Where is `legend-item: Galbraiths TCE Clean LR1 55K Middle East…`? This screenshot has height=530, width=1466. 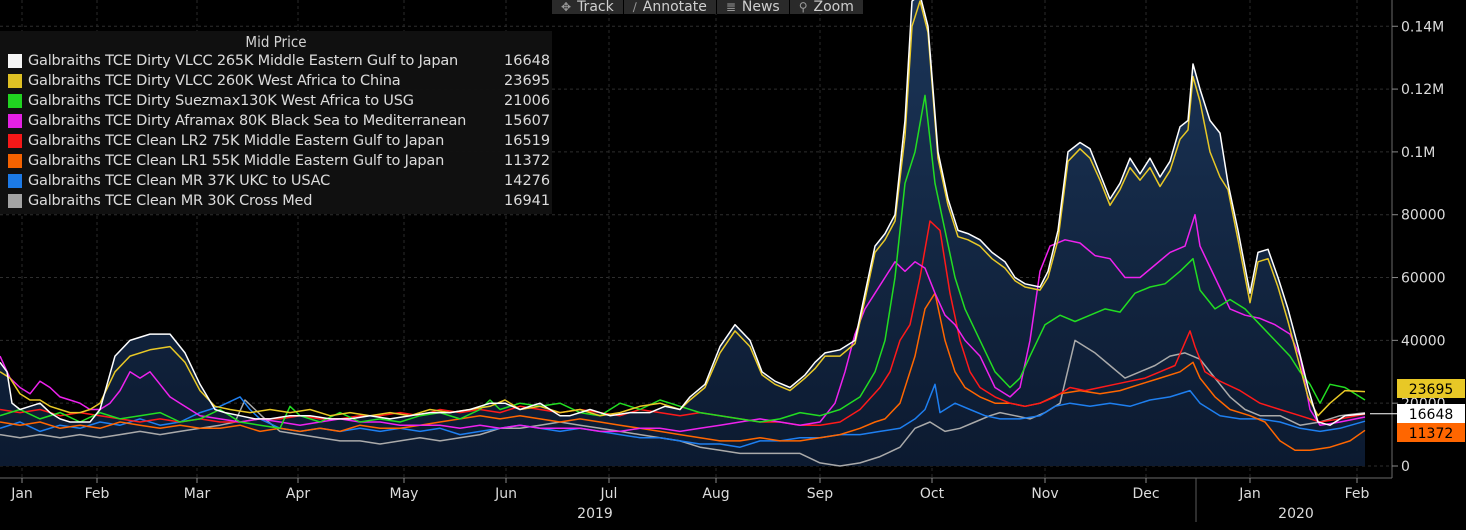
legend-item: Galbraiths TCE Clean LR1 55K Middle East… is located at coordinates (279, 161).